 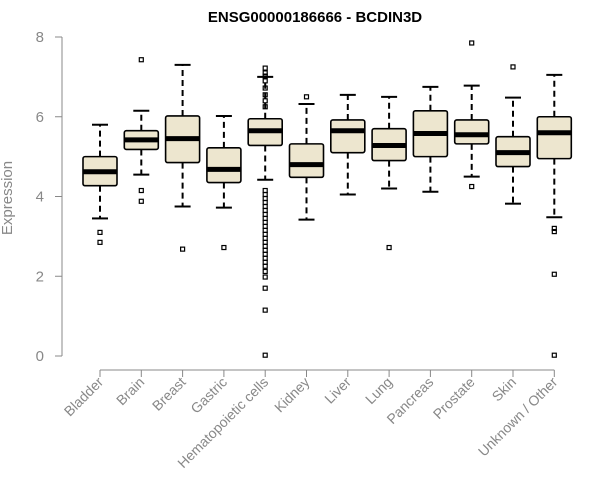 I want to click on box-prostate, so click(x=471, y=115).